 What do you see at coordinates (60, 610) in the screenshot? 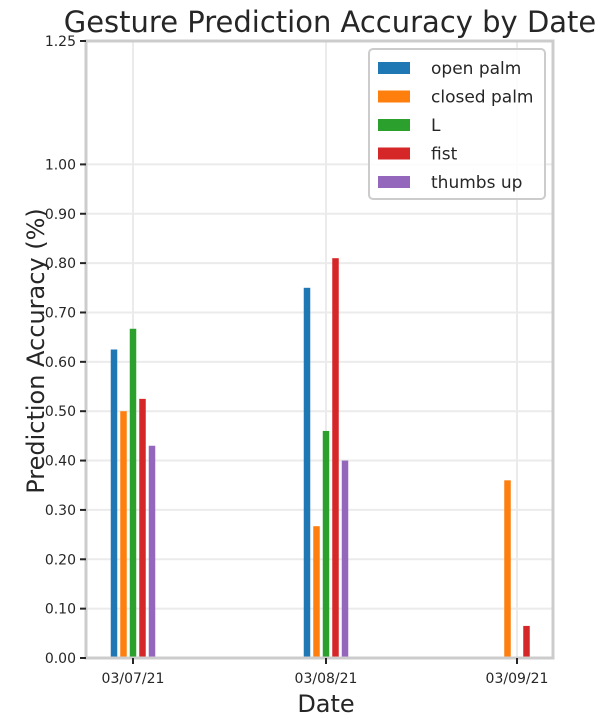
I see `y-tick-label: 0.10` at bounding box center [60, 610].